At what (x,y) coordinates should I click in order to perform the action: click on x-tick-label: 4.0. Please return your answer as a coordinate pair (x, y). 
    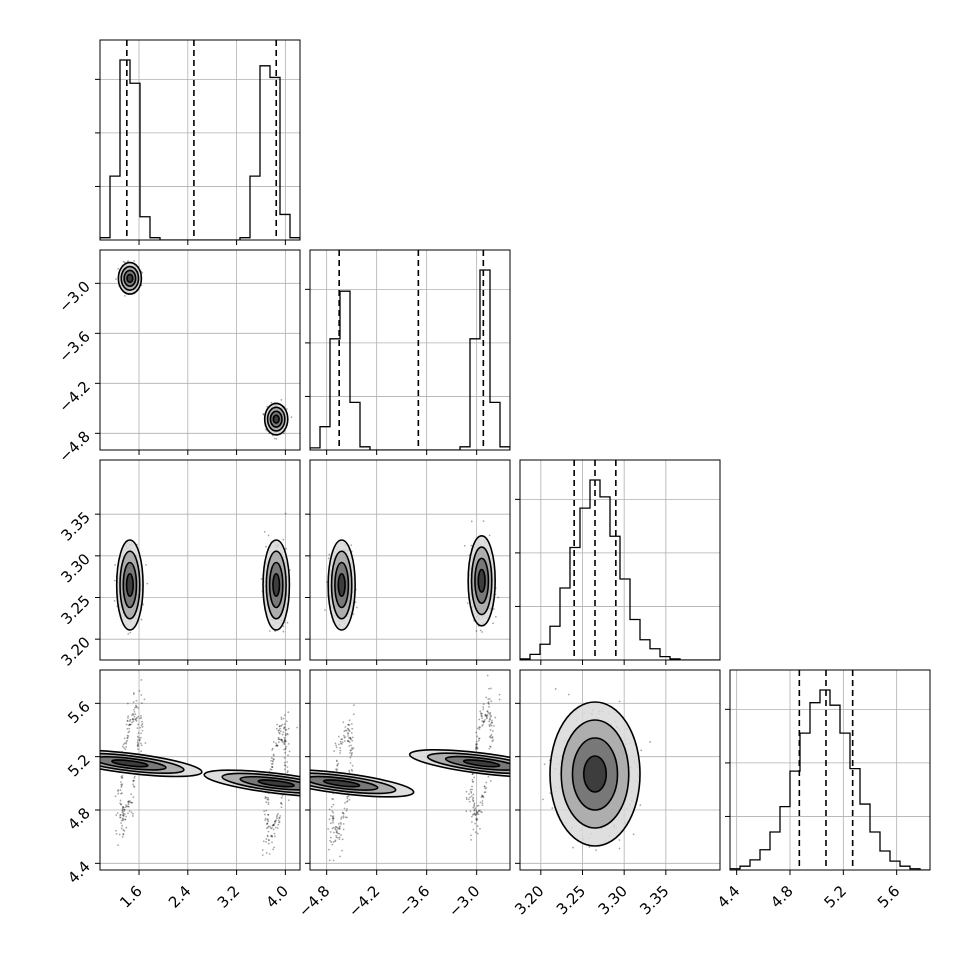
    Looking at the image, I should click on (278, 897).